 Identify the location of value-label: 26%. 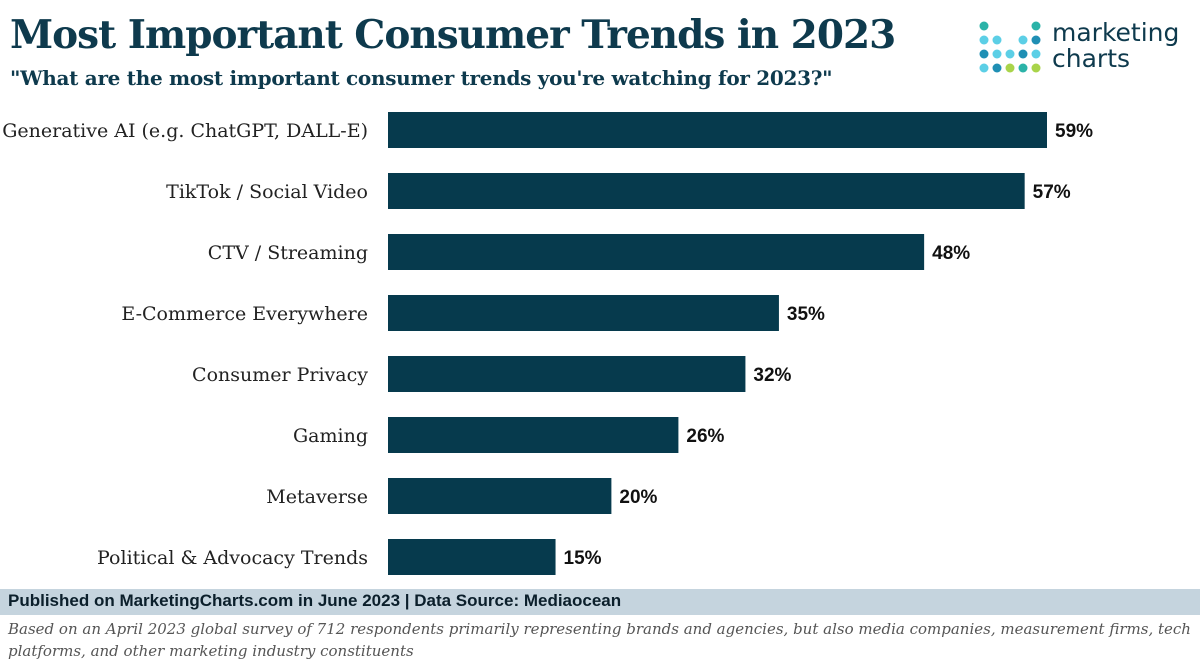
(705, 436).